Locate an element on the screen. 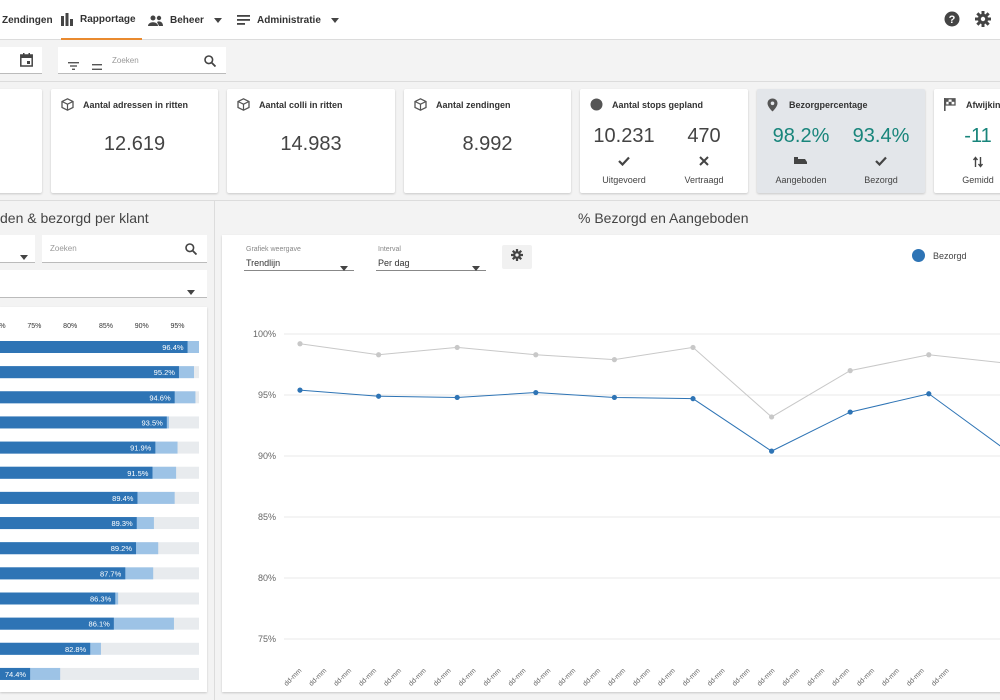  chart-interval-value: Per dag is located at coordinates (394, 263).